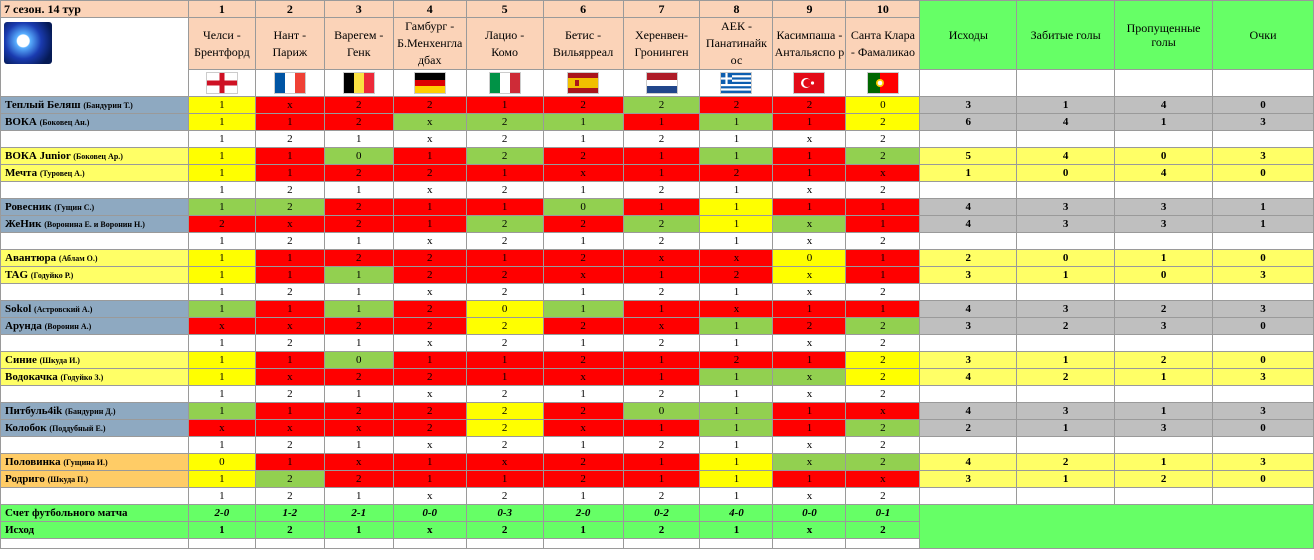  What do you see at coordinates (78, 258) in the screenshot?
I see `player-owner: (Аблам О.)` at bounding box center [78, 258].